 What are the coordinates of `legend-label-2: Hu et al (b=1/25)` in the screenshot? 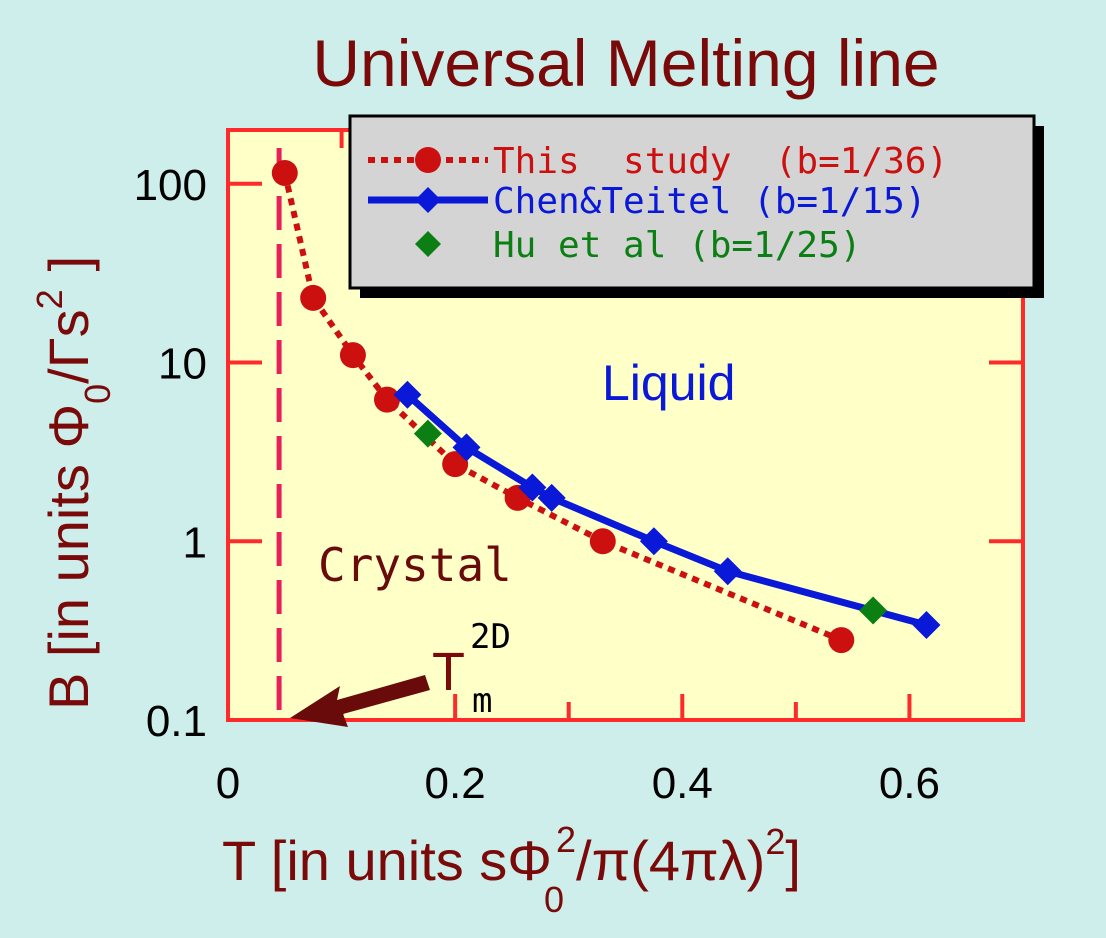 It's located at (677, 245).